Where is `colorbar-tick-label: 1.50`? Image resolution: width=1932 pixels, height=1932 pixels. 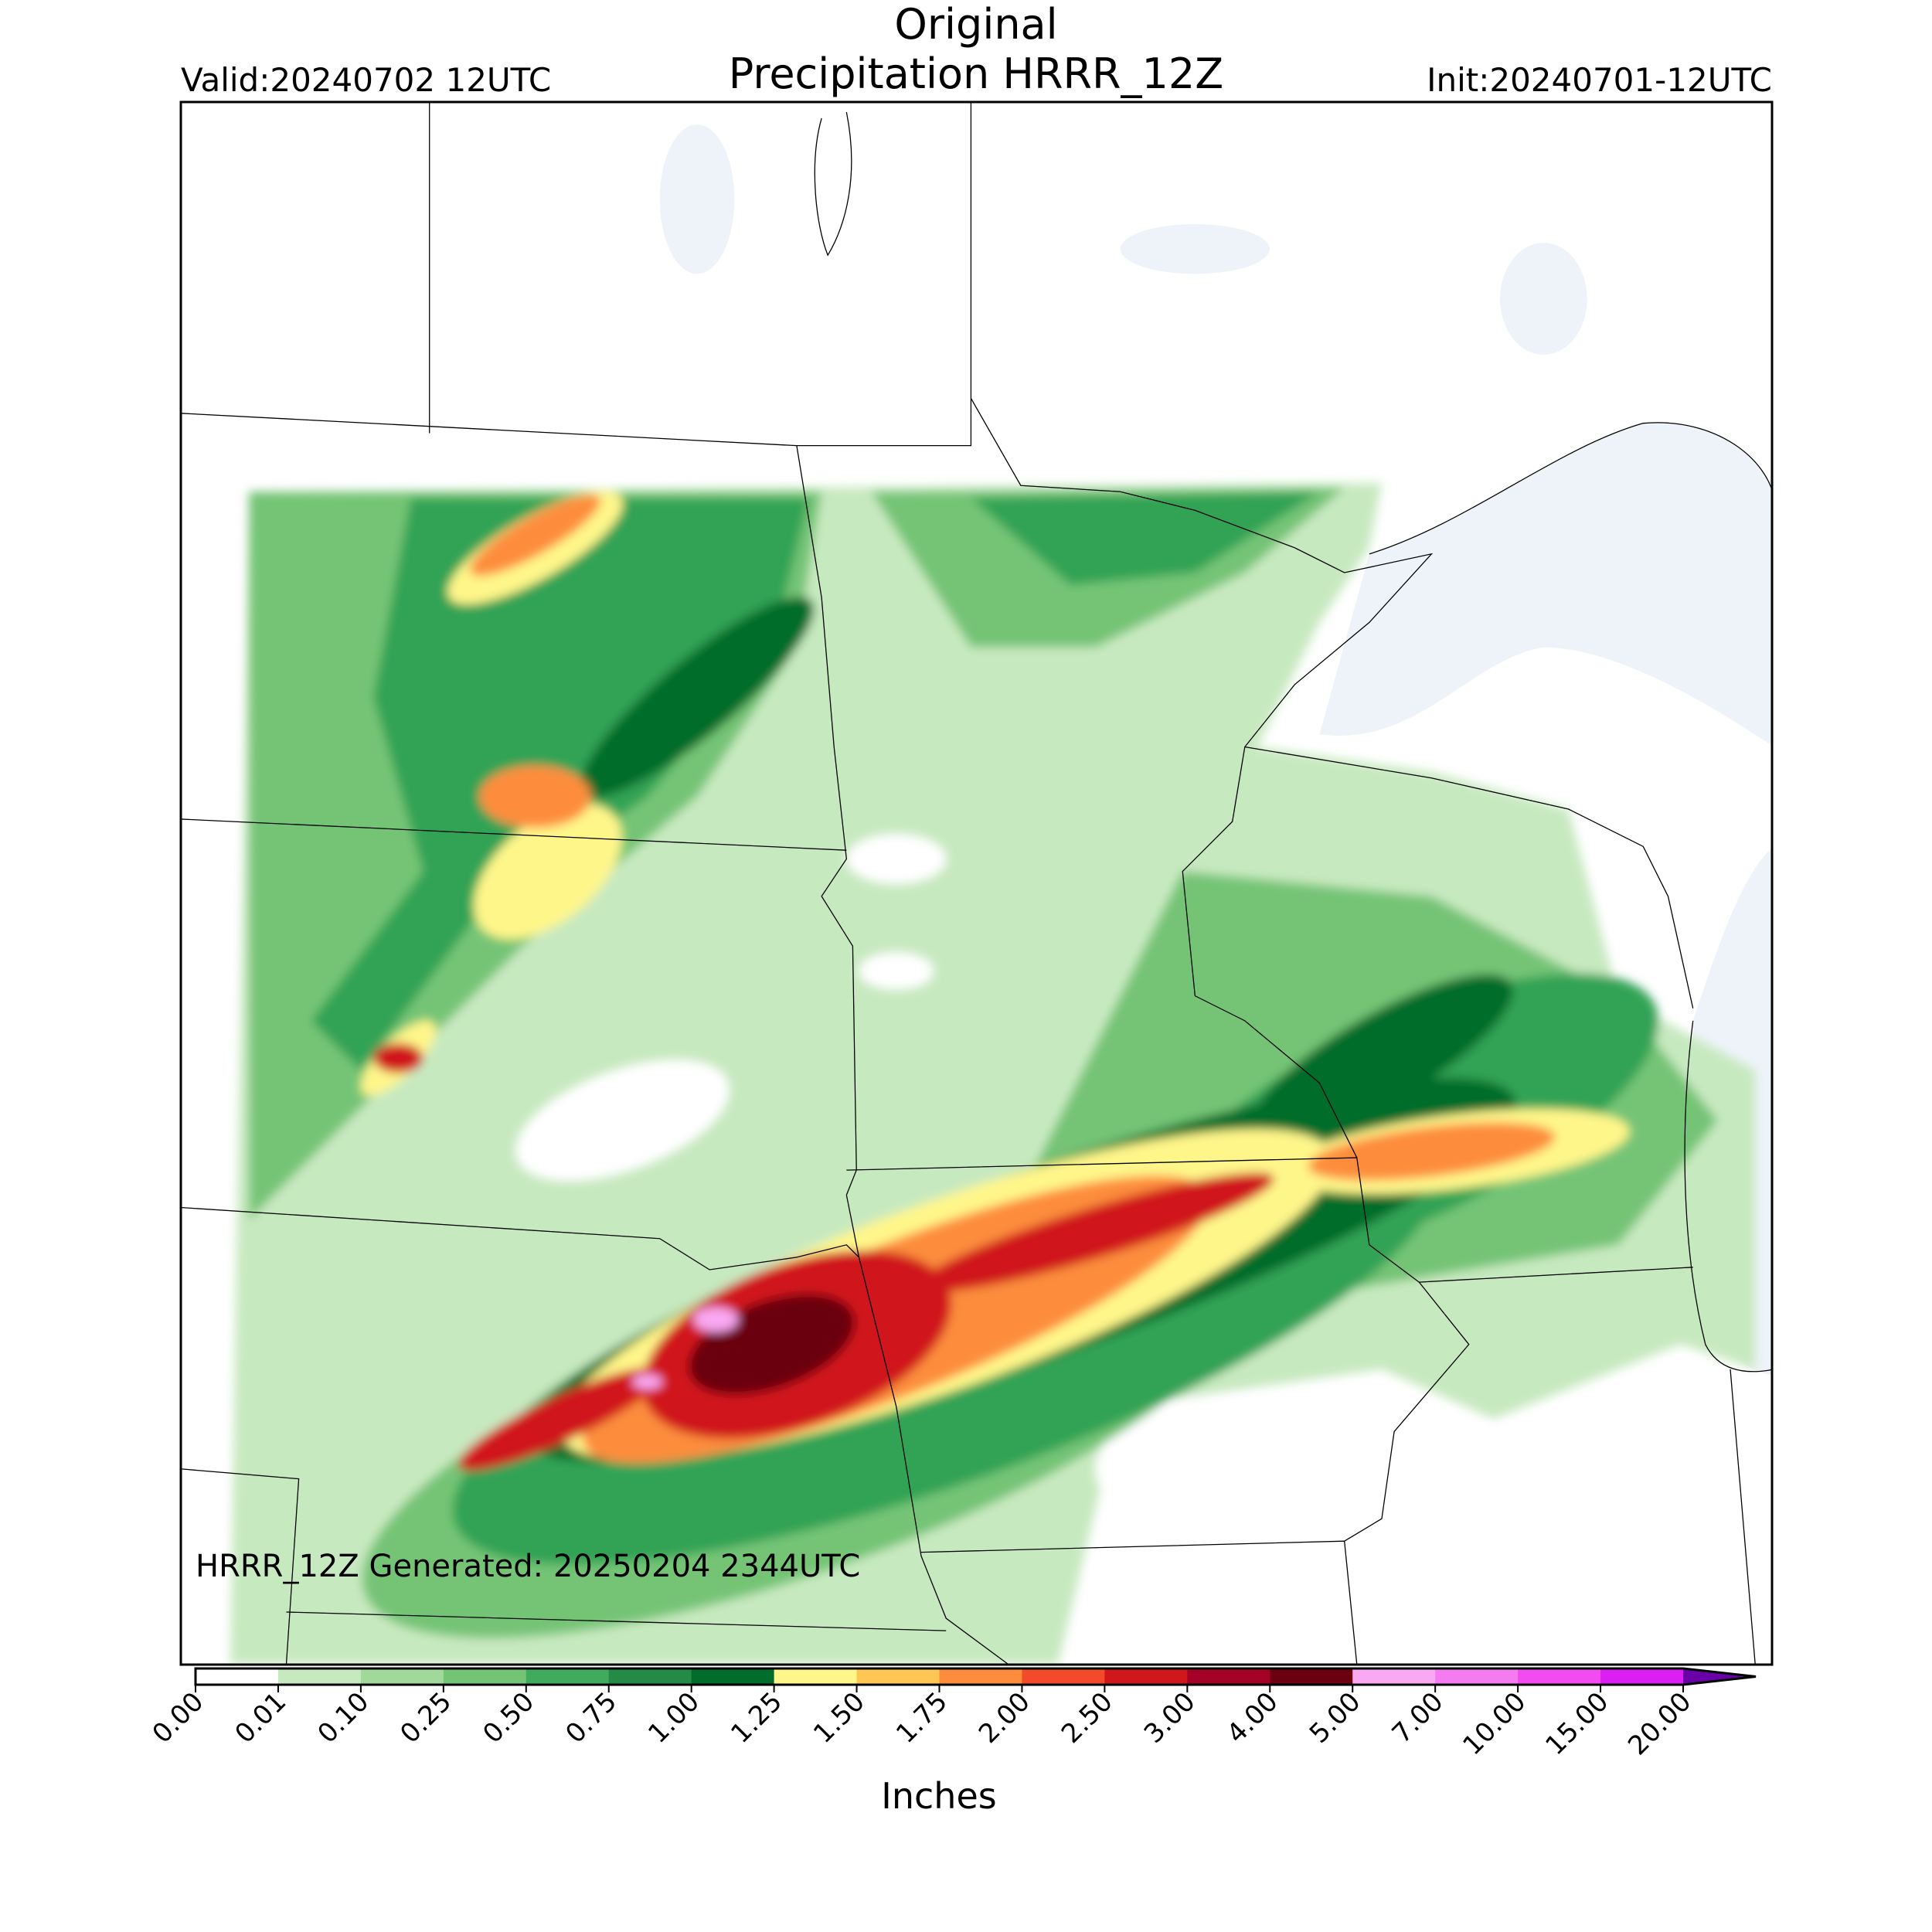
colorbar-tick-label: 1.50 is located at coordinates (840, 1718).